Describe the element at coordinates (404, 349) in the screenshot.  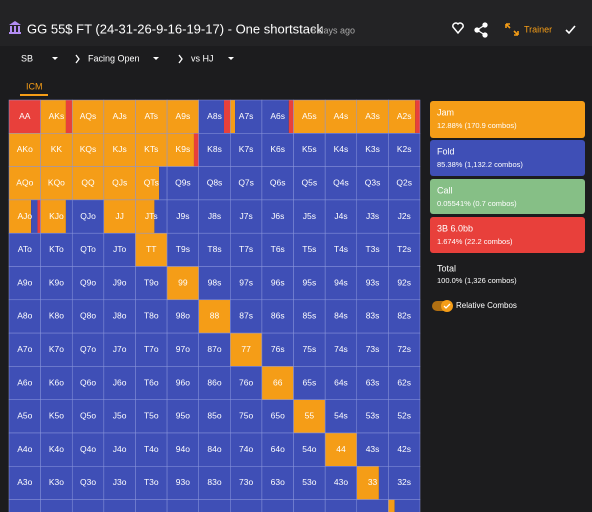
I see `hand-cell: 72s` at that location.